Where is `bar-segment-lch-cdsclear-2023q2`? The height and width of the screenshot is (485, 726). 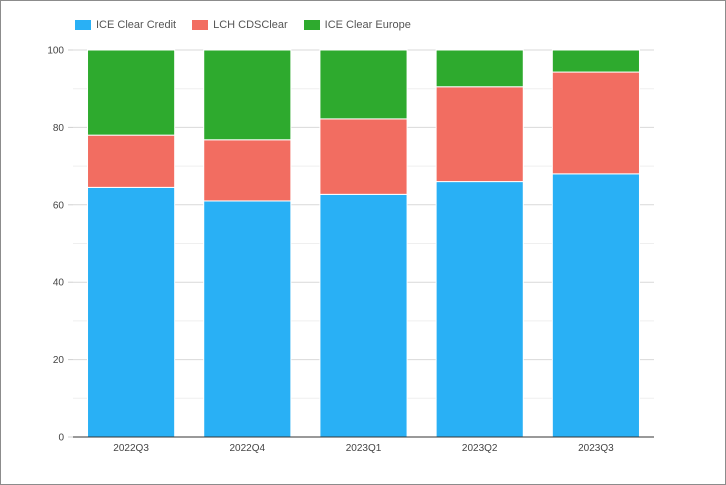 bar-segment-lch-cdsclear-2023q2 is located at coordinates (479, 134).